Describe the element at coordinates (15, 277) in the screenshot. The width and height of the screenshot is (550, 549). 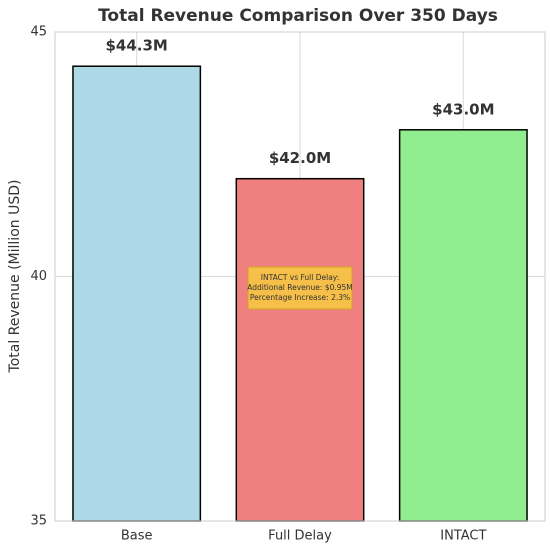
I see `y-axis-label: Total Revenue (Million USD)` at that location.